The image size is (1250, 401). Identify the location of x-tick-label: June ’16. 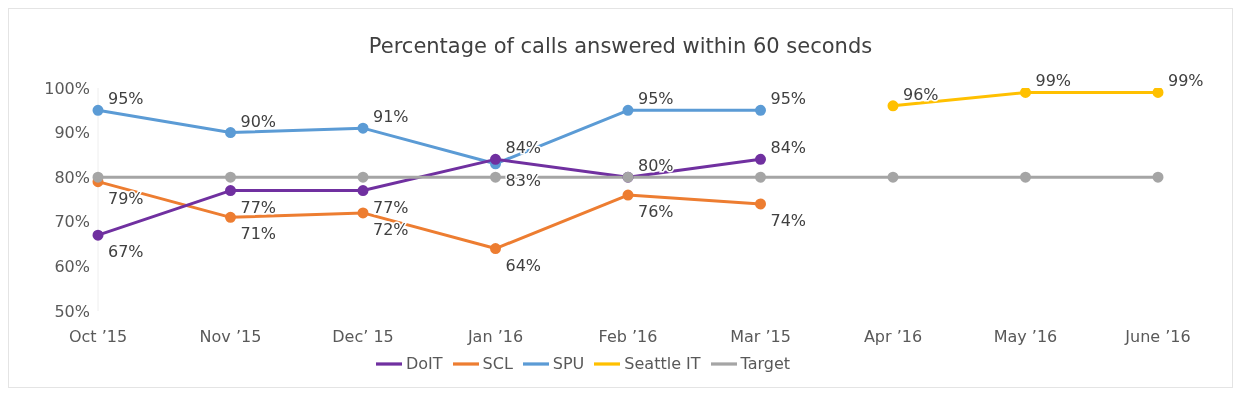
(1157, 337).